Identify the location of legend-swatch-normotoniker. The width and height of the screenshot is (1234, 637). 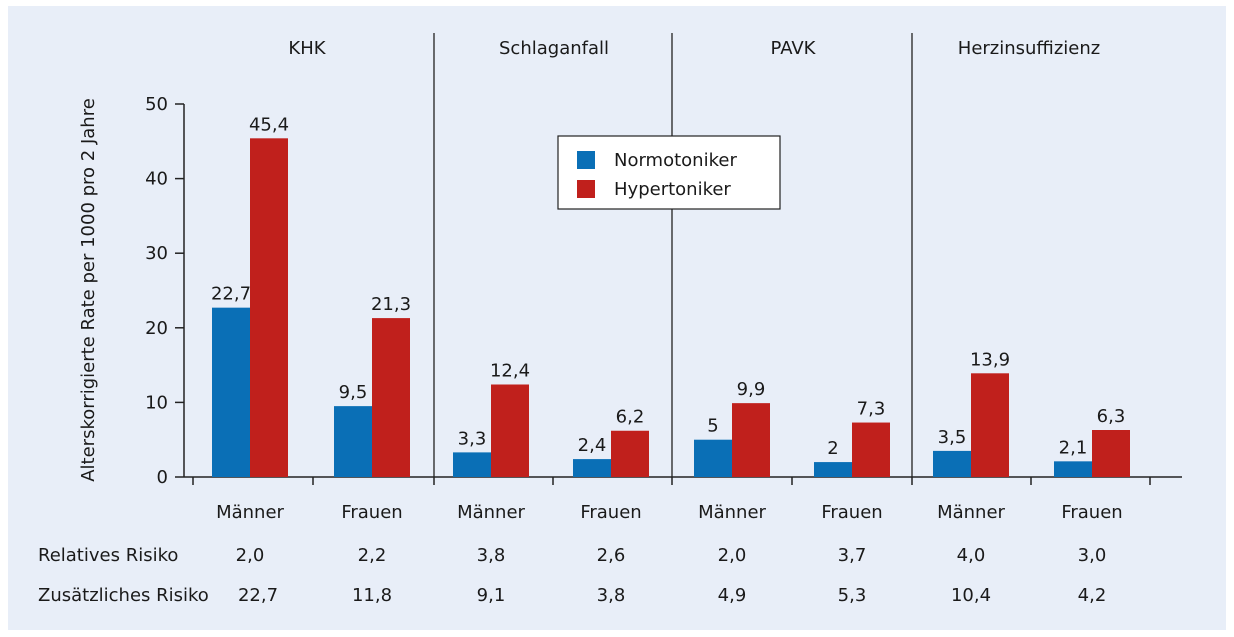
(586, 160).